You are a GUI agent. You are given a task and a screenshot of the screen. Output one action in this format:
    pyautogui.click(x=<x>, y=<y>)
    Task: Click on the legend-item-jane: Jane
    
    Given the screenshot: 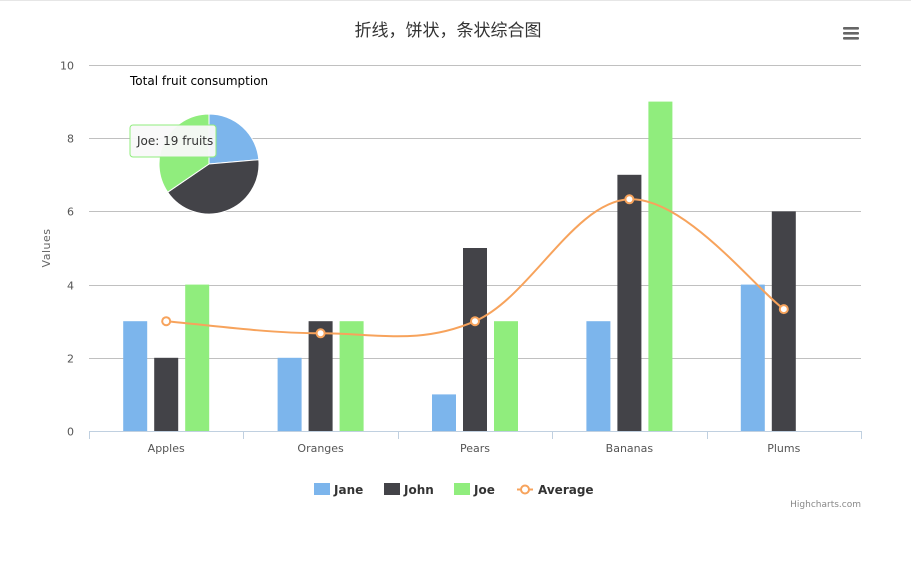 What is the action you would take?
    pyautogui.click(x=338, y=490)
    